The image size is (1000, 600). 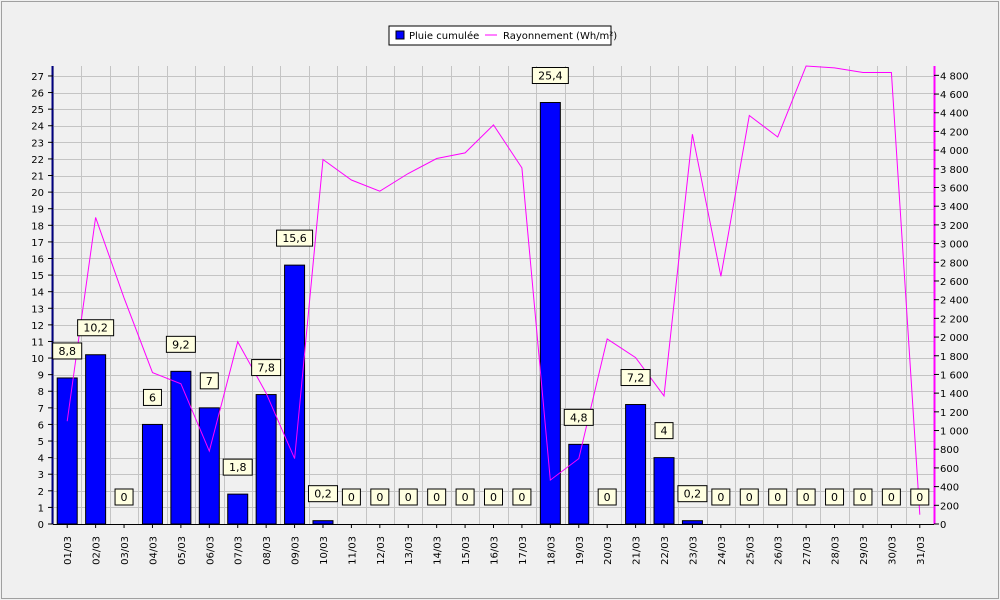 I want to click on right-tick-label: 3 000, so click(x=954, y=245).